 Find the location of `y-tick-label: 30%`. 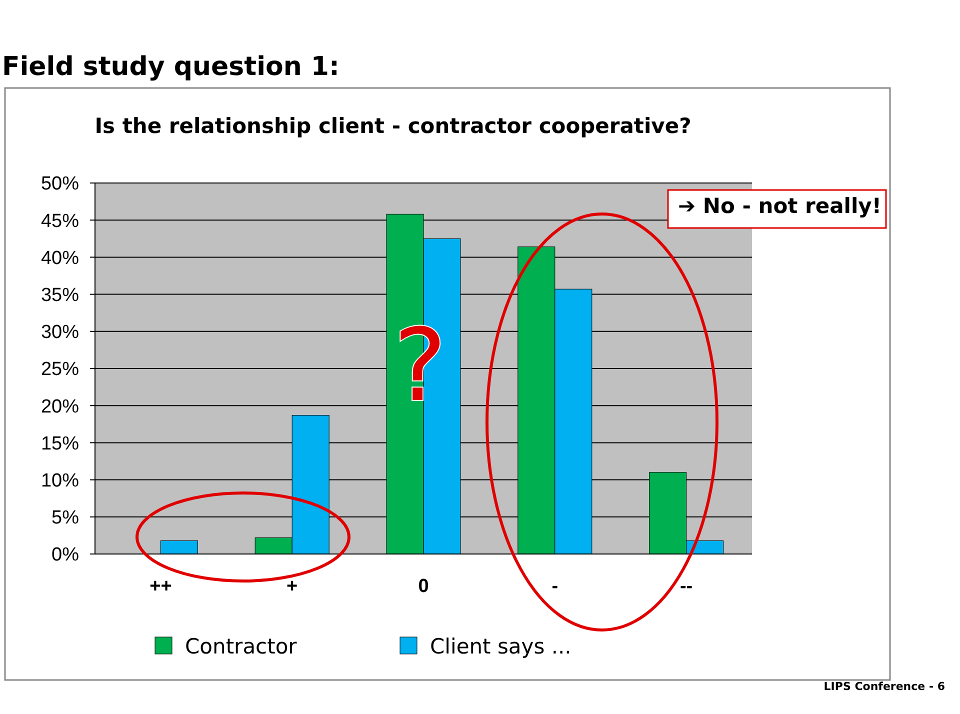

y-tick-label: 30% is located at coordinates (60, 333).